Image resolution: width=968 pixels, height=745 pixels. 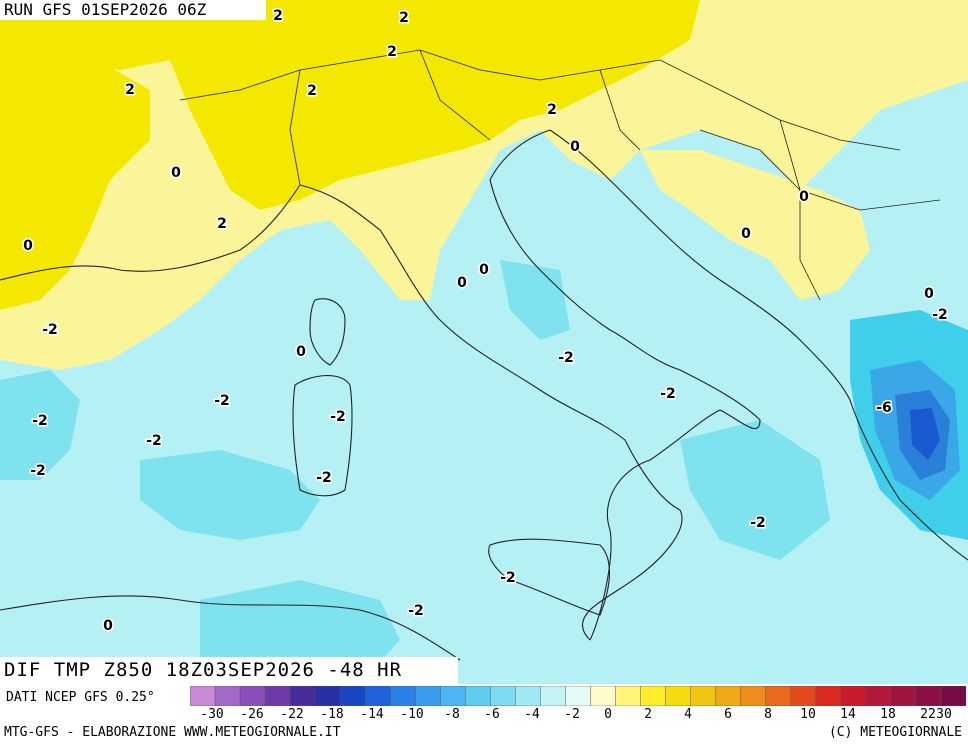 I want to click on color-scale-tick-label: 2, so click(x=648, y=714).